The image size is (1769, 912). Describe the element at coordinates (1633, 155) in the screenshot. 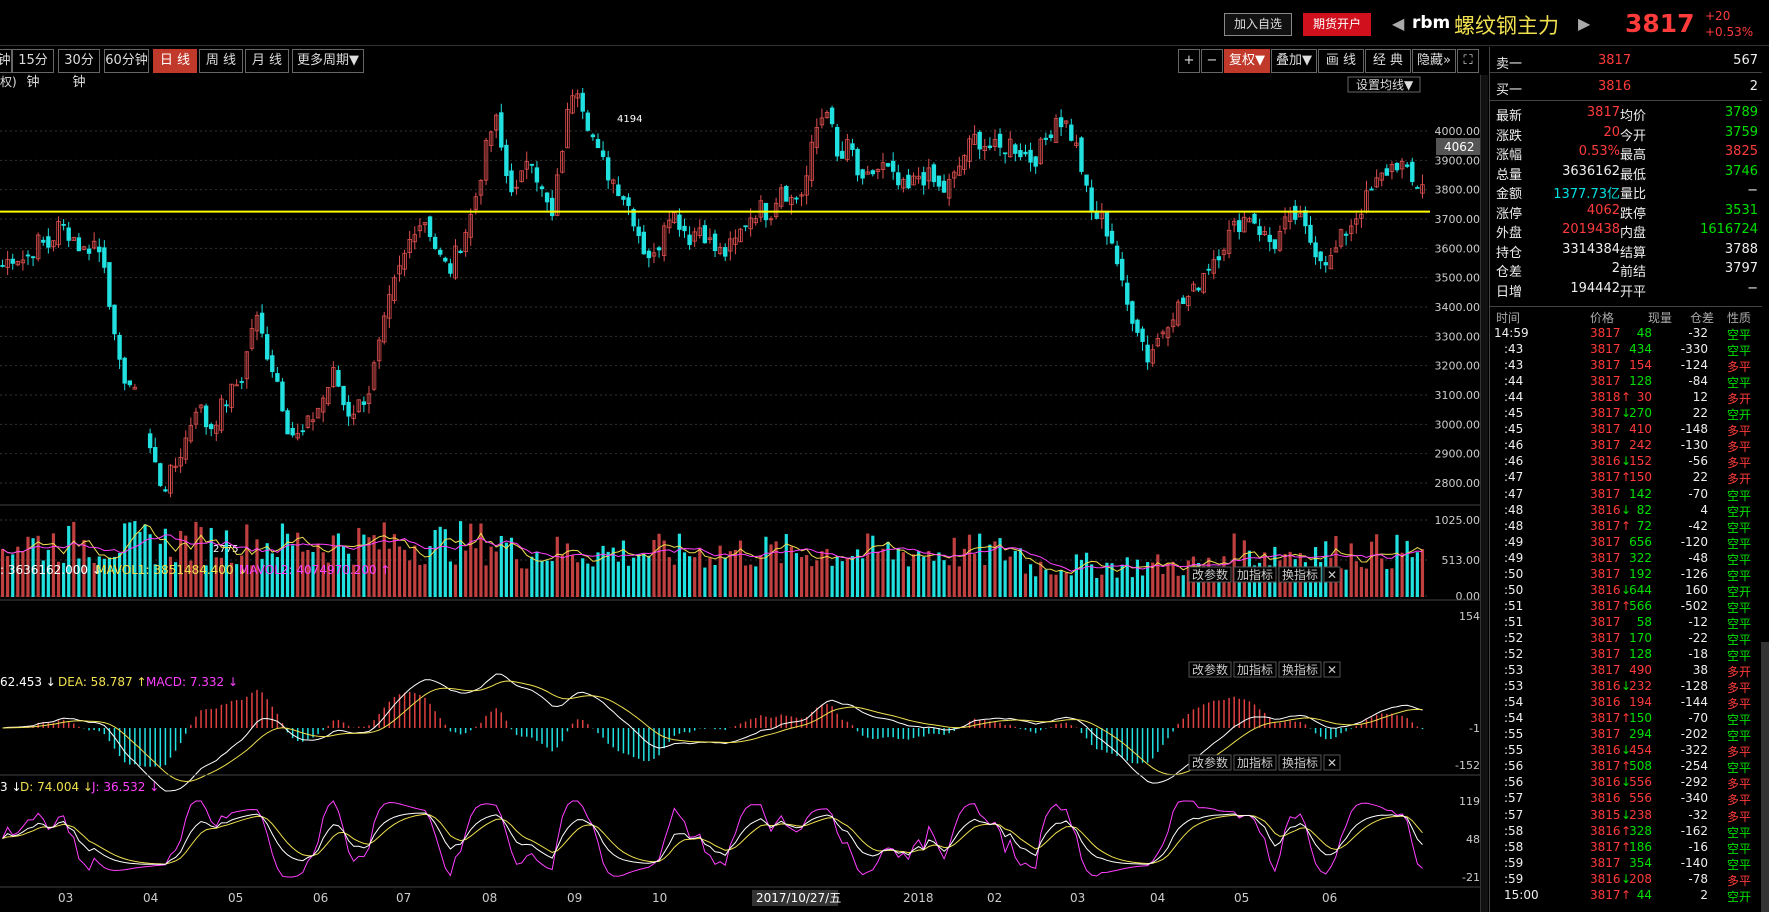

I see `stat-label: 最高` at that location.